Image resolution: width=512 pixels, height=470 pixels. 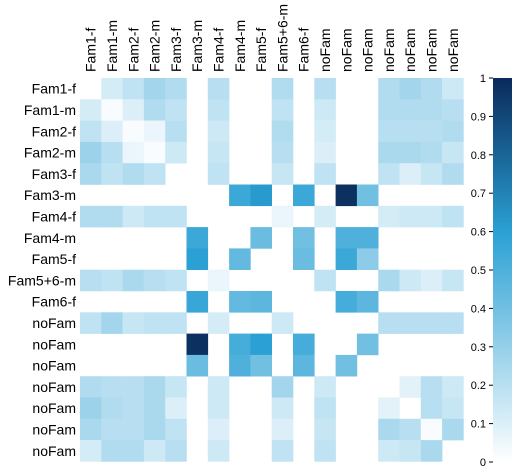 I want to click on x-tick-label: Fam5+6-m, so click(x=282, y=38).